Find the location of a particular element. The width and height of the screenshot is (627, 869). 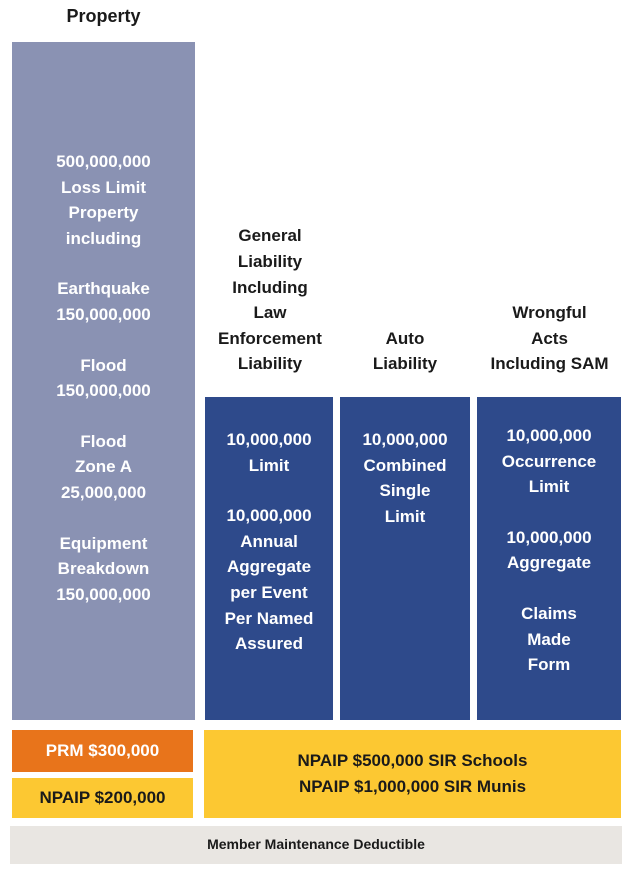

text-line: Earthquake is located at coordinates (103, 289).